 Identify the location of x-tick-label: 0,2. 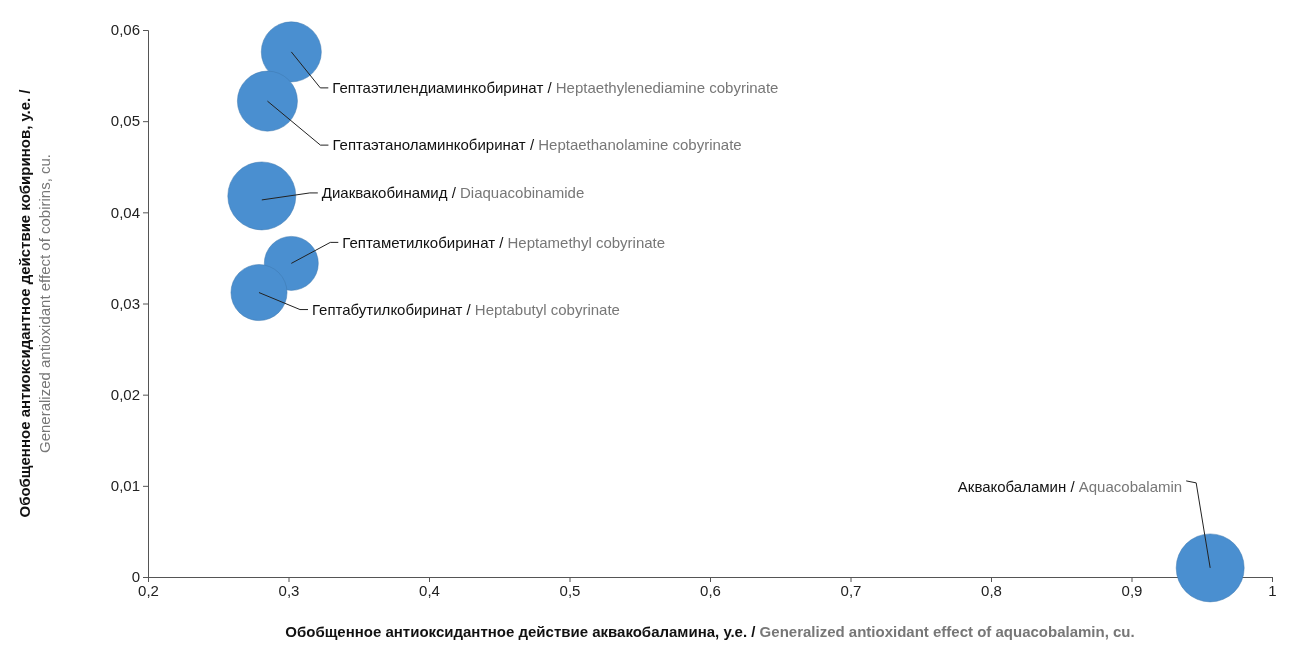
(148, 590).